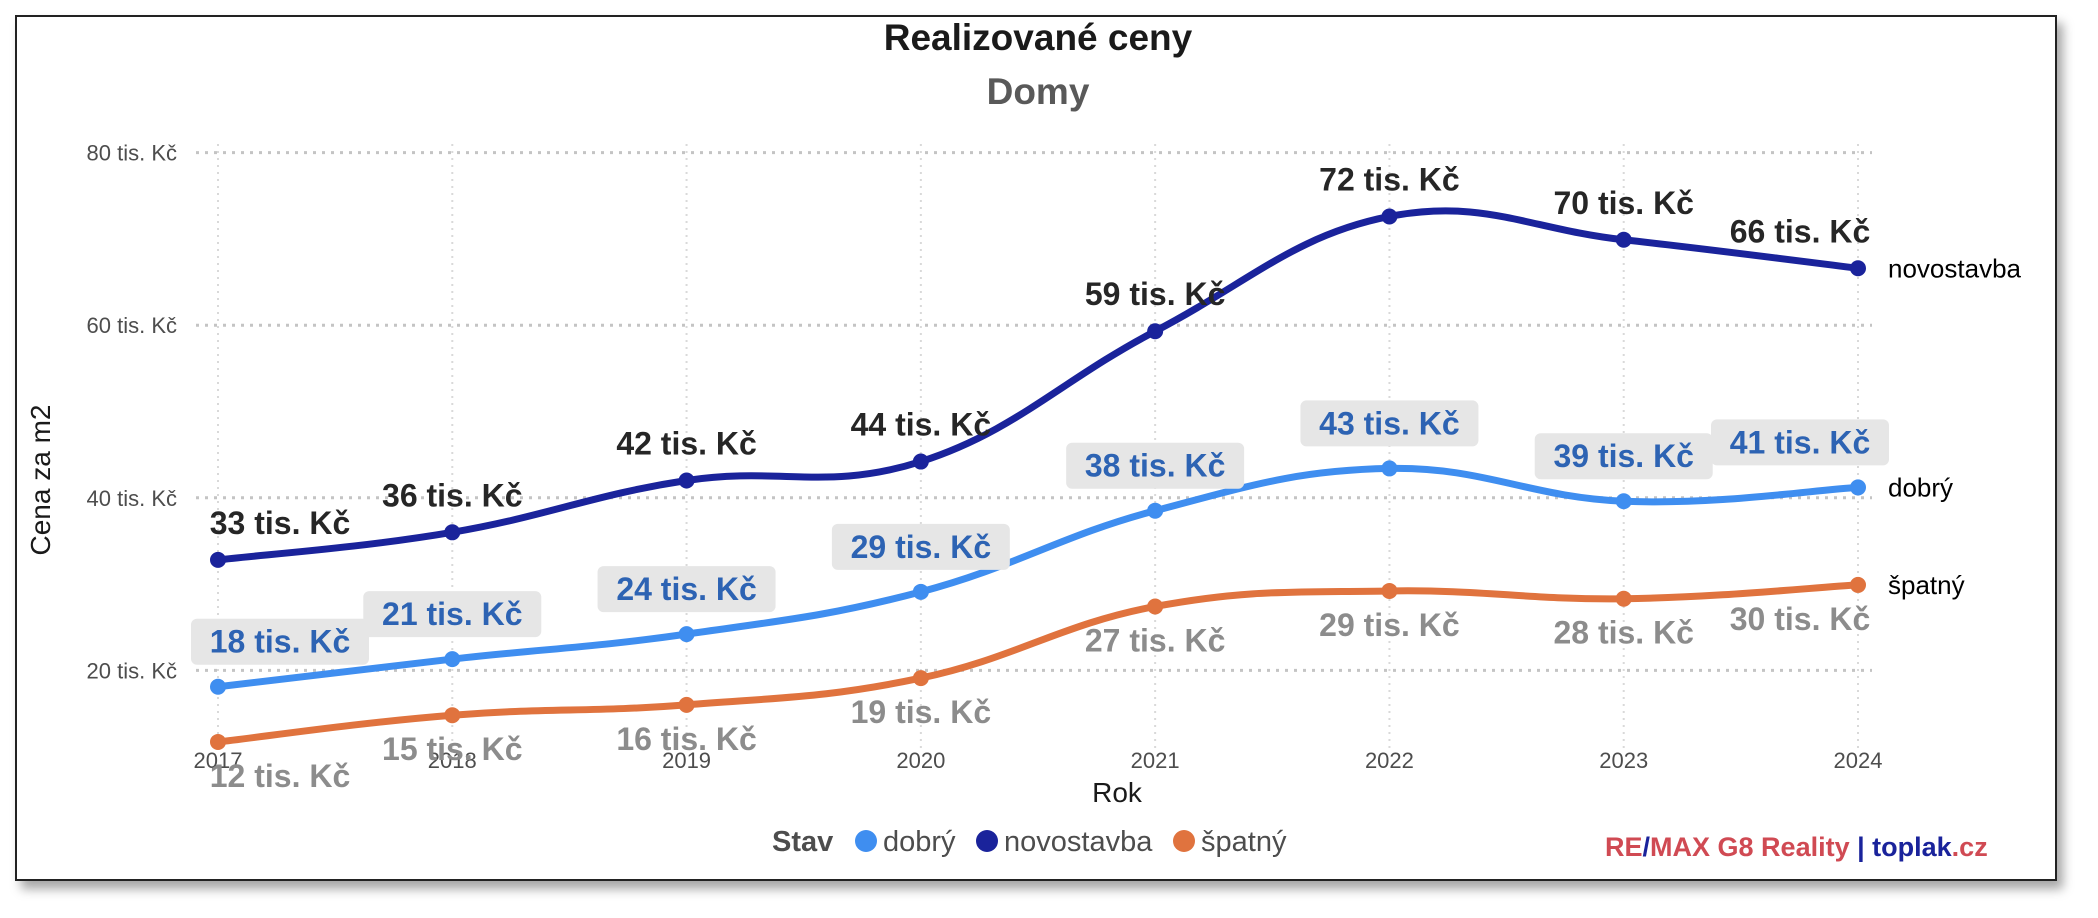 The height and width of the screenshot is (918, 2098). I want to click on x-tick-label: 2019, so click(686, 760).